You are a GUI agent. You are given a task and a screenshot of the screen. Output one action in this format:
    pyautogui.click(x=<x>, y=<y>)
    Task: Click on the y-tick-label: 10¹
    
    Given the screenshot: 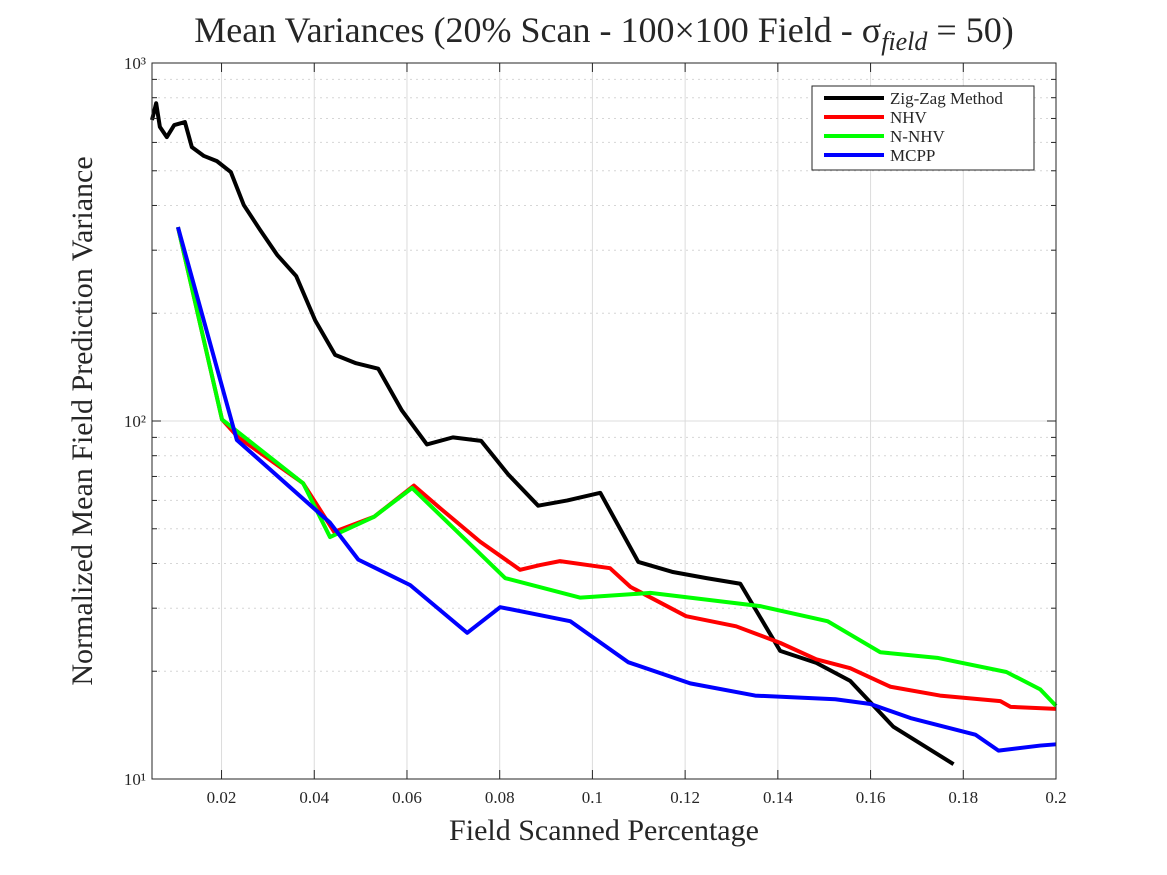 What is the action you would take?
    pyautogui.click(x=135, y=779)
    